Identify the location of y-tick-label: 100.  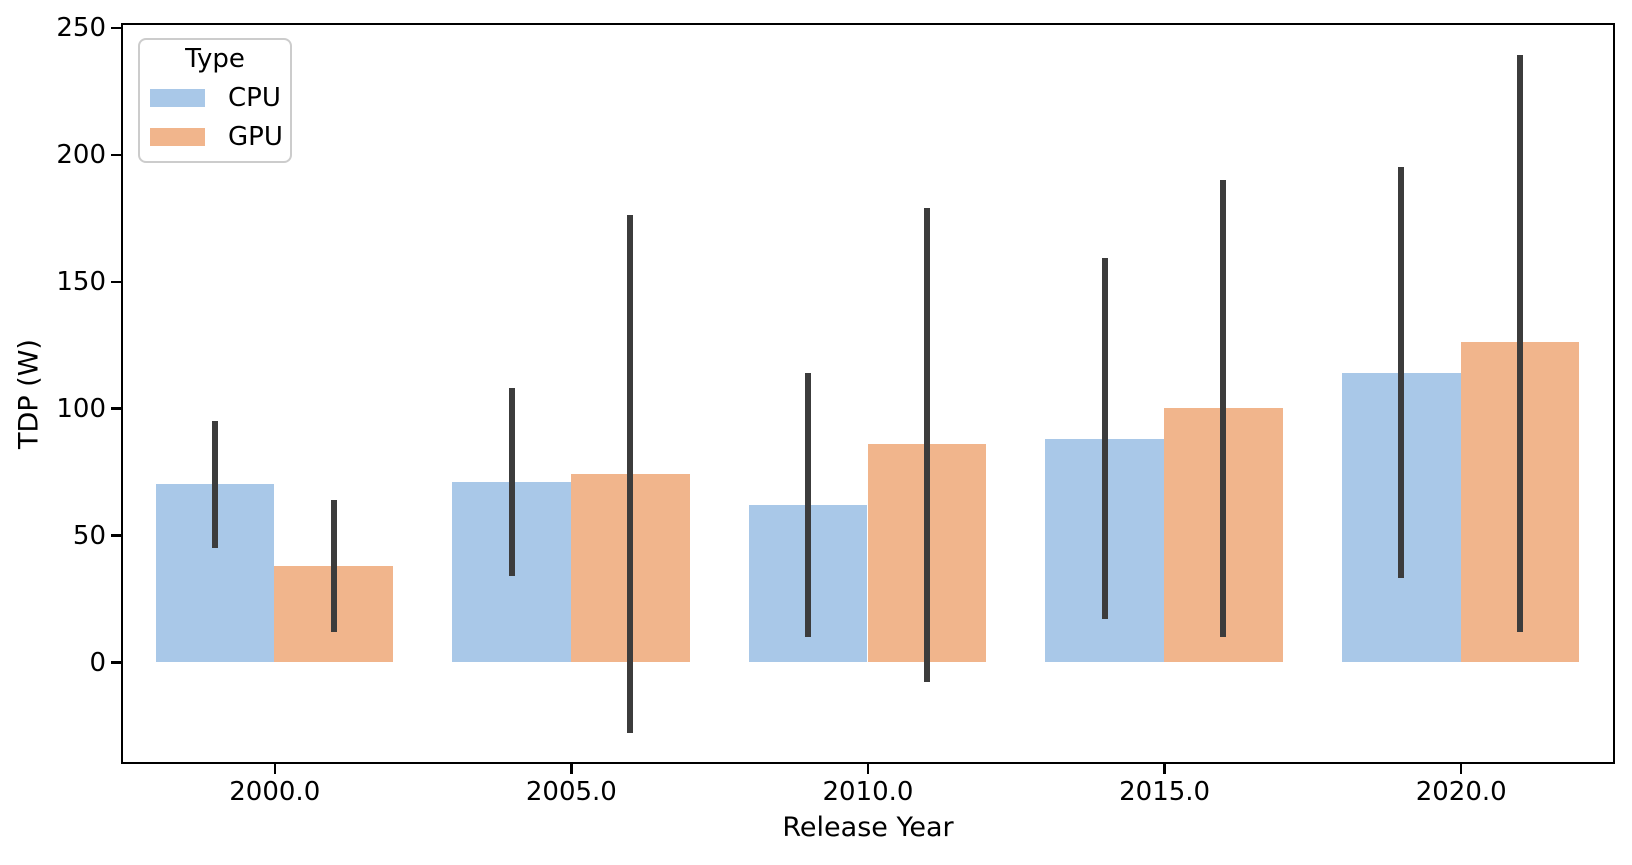
(81, 408).